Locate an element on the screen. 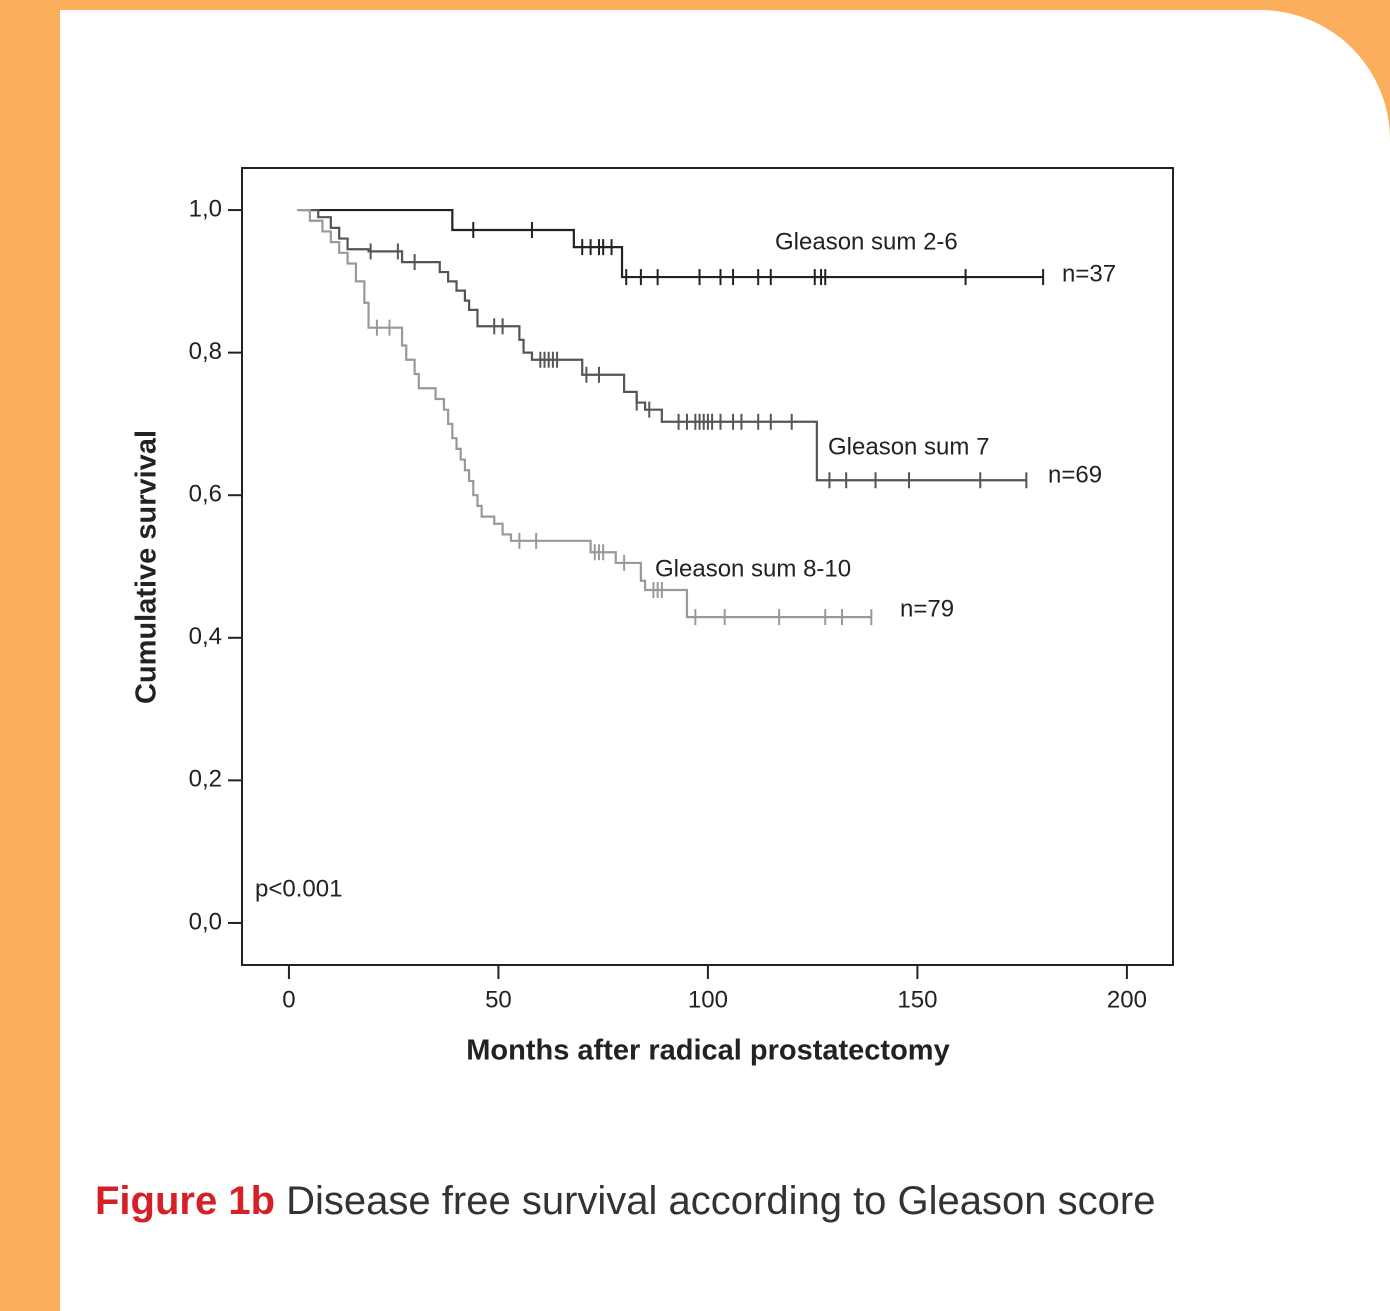 This screenshot has height=1311, width=1390. x-tick-label: 0 is located at coordinates (288, 999).